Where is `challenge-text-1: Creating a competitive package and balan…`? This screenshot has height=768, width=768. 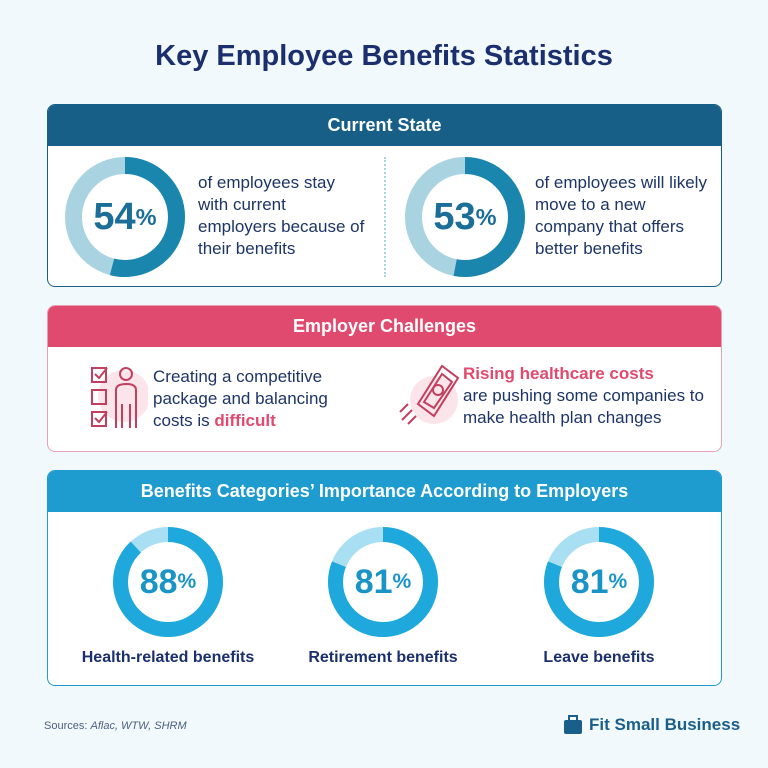 challenge-text-1: Creating a competitive package and balan… is located at coordinates (240, 398).